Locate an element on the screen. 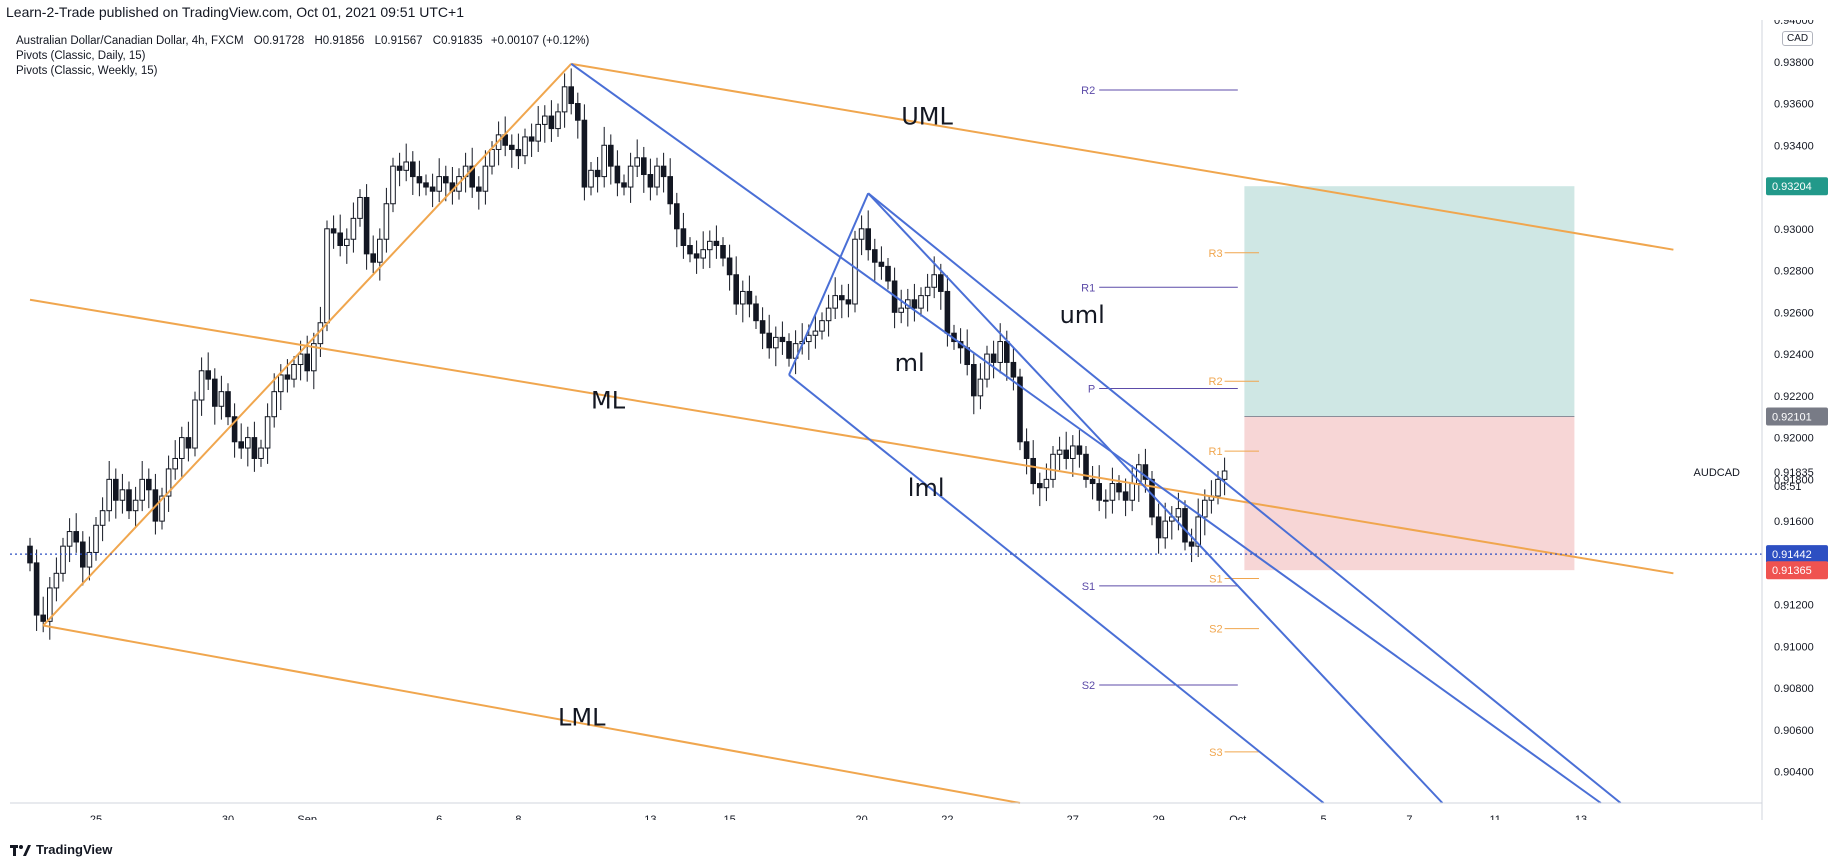 The image size is (1834, 866). currency-badge: CAD is located at coordinates (1798, 38).